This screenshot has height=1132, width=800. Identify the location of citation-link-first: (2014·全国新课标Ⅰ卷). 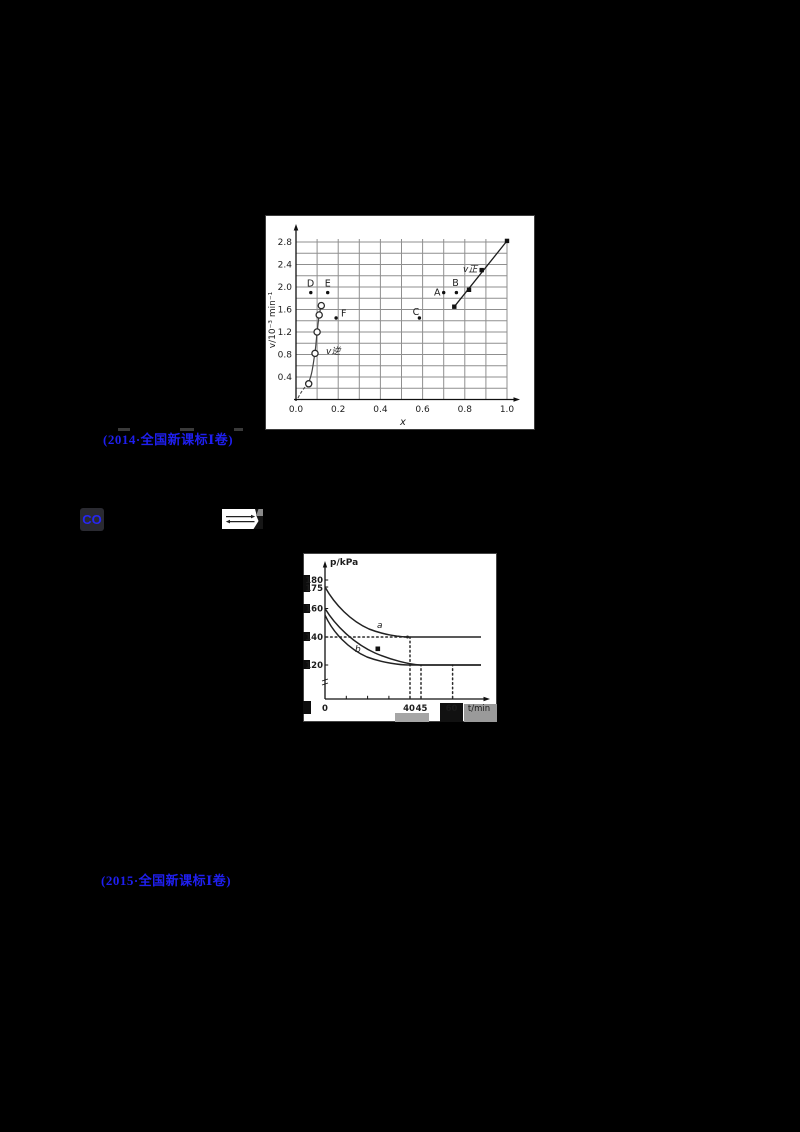
(168, 439).